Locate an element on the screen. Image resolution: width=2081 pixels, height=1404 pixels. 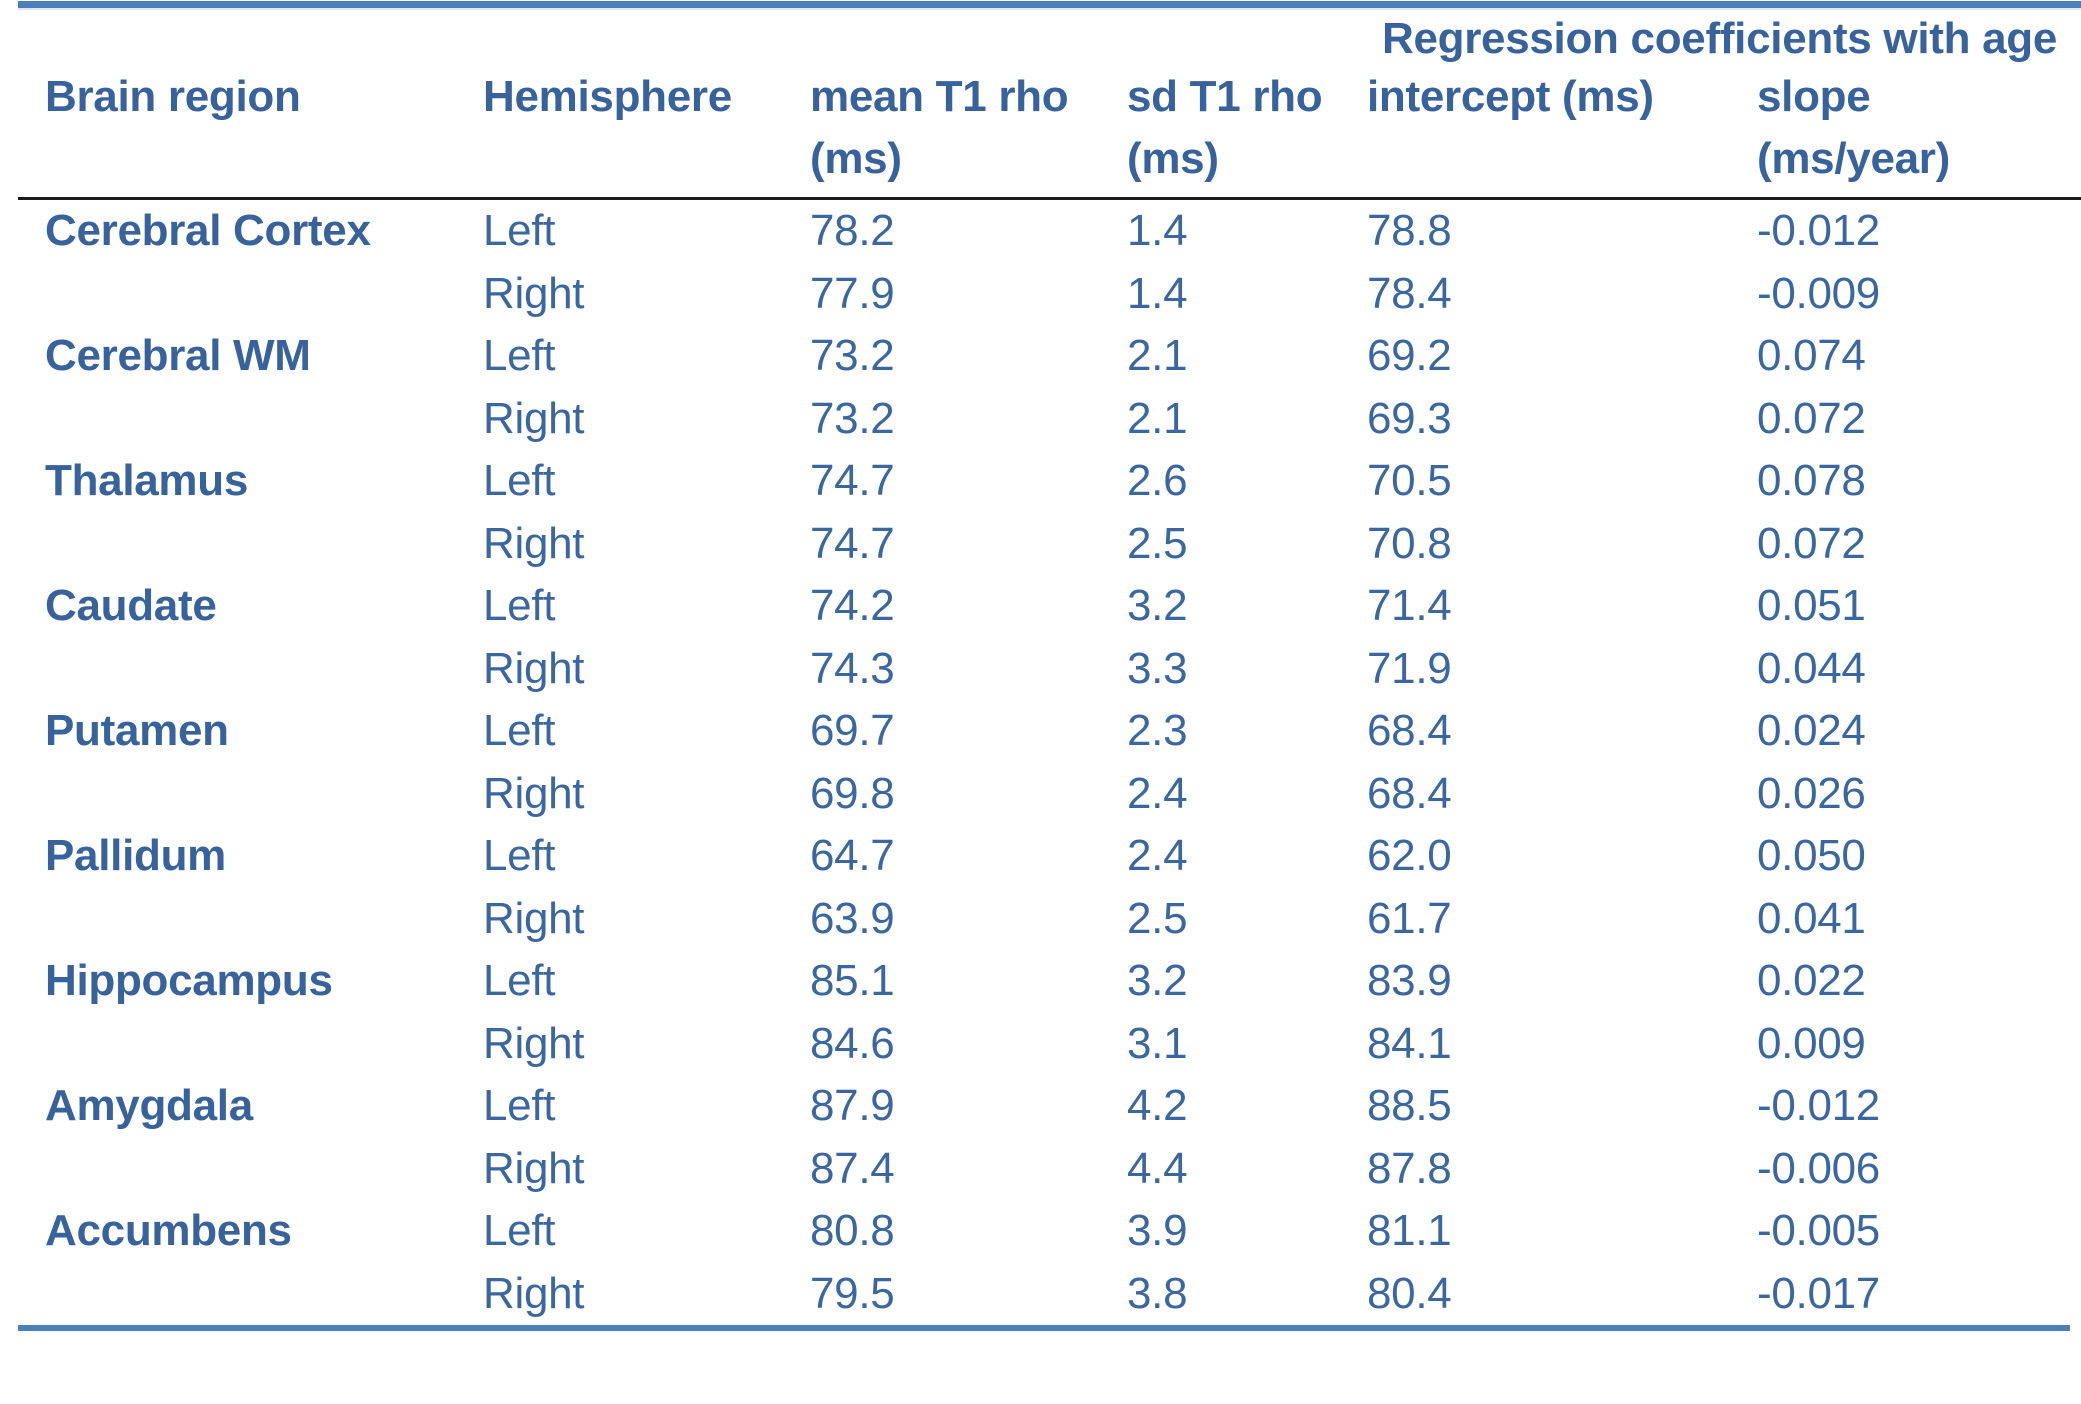
bottom-accent-bar is located at coordinates (1044, 1328).